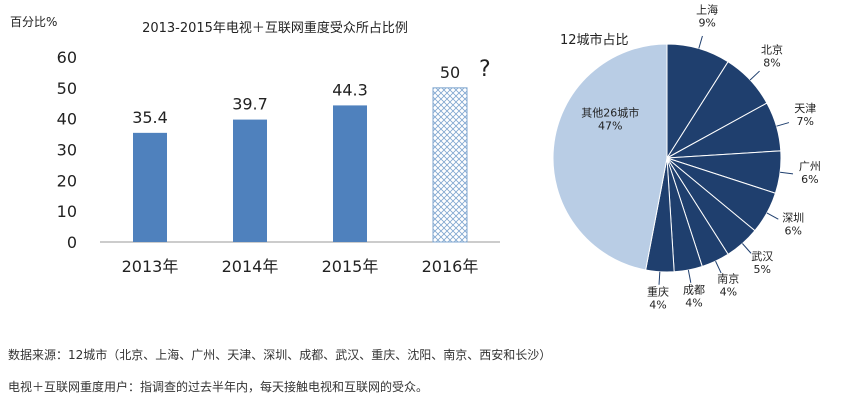  What do you see at coordinates (150, 266) in the screenshot?
I see `x-tick-label: 2013年` at bounding box center [150, 266].